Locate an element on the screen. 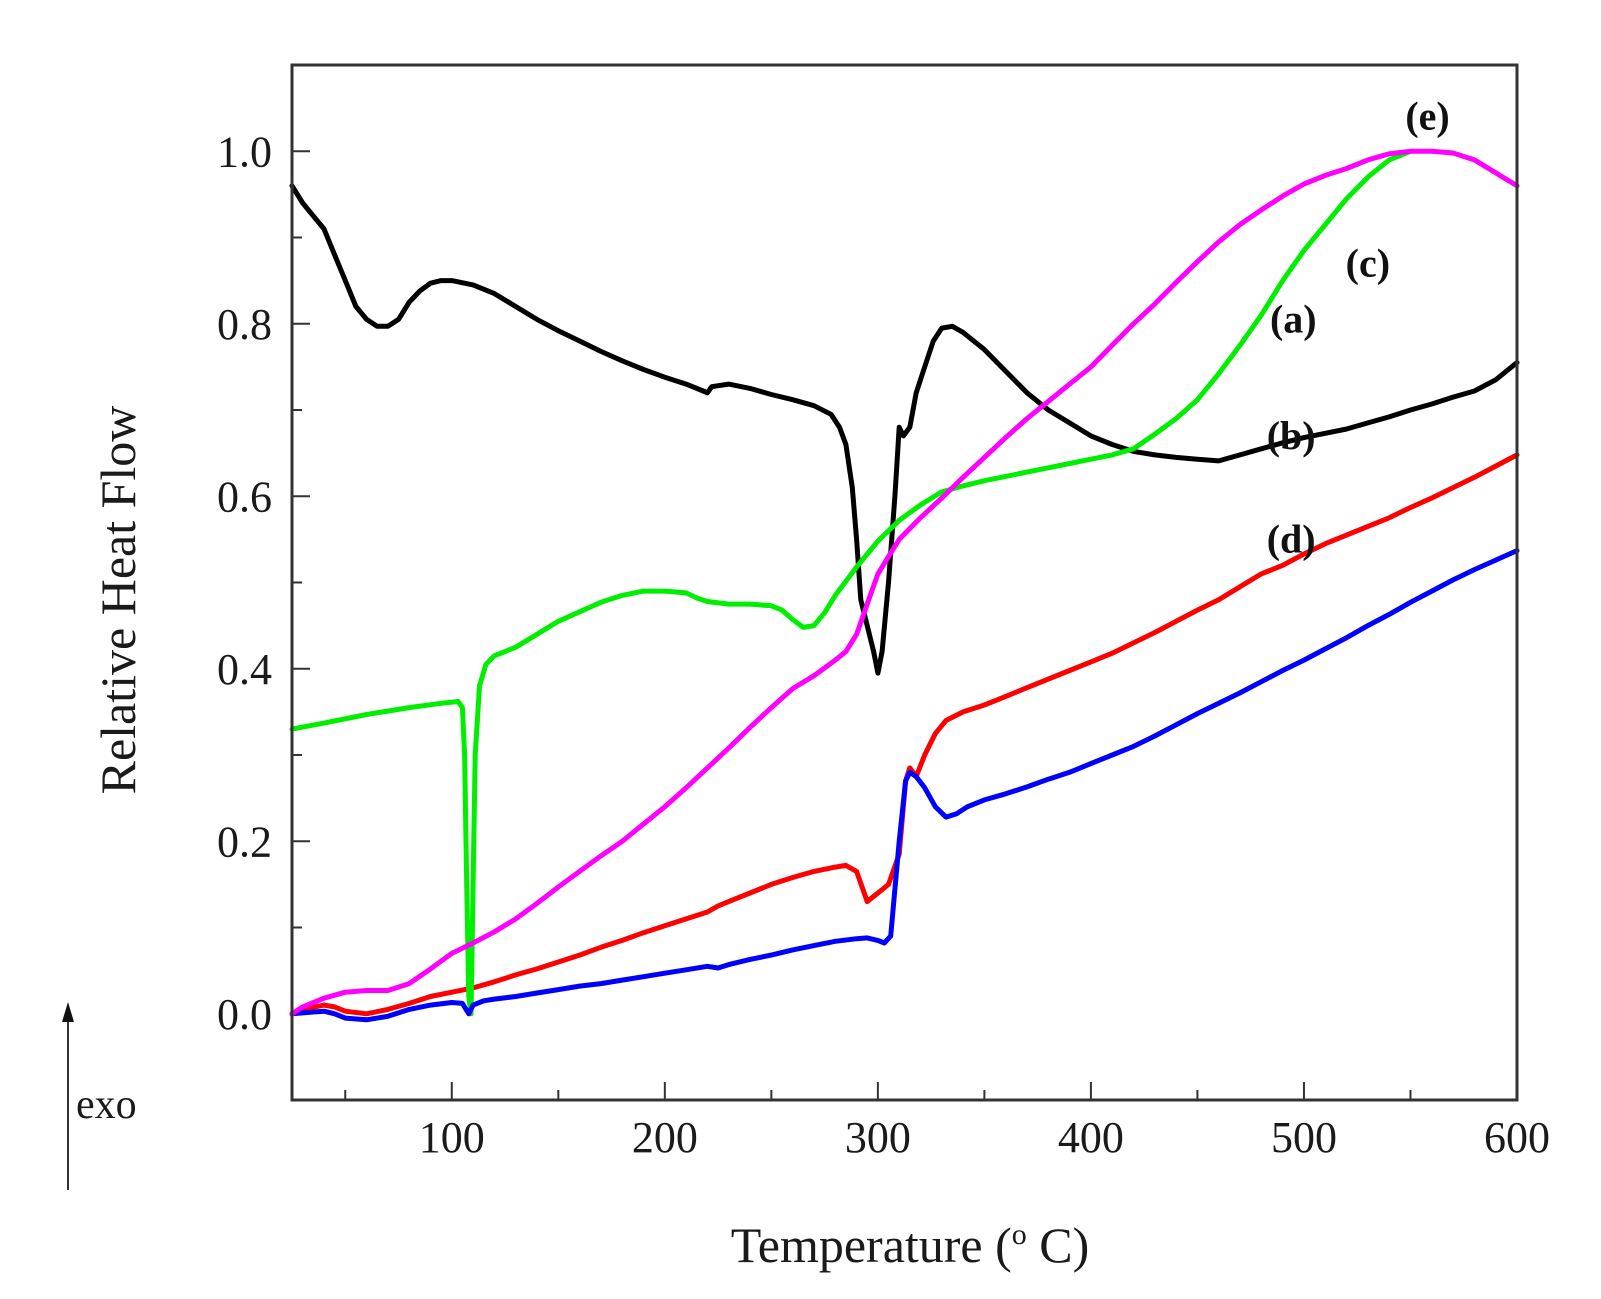  exo-indicator: exo is located at coordinates (99, 1096).